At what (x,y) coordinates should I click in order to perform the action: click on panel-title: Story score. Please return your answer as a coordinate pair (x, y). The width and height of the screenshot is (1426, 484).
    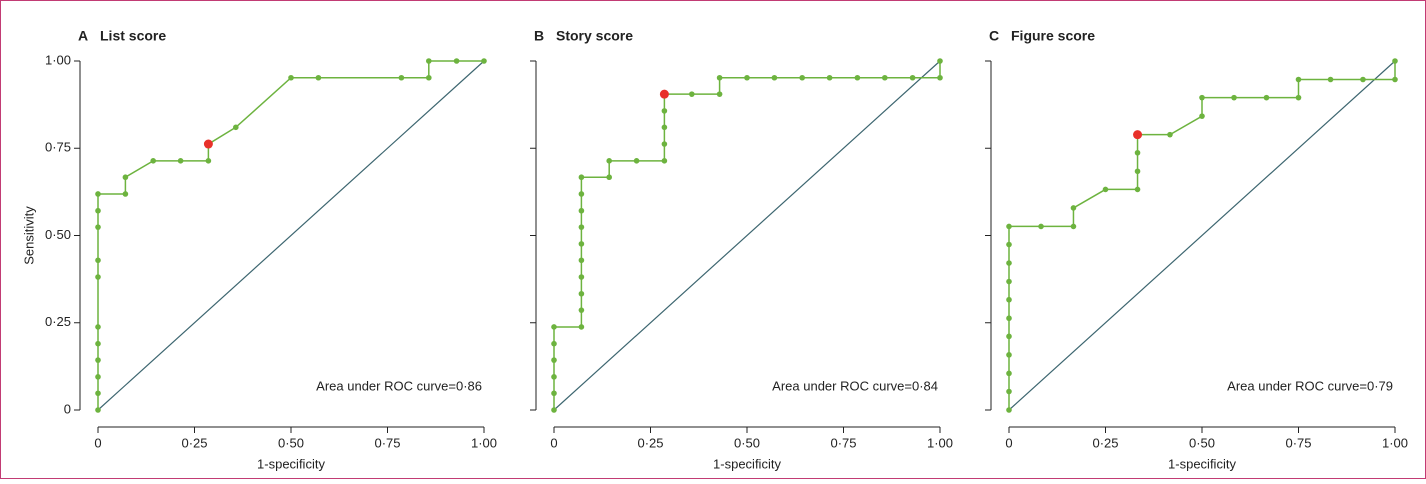
    Looking at the image, I should click on (594, 36).